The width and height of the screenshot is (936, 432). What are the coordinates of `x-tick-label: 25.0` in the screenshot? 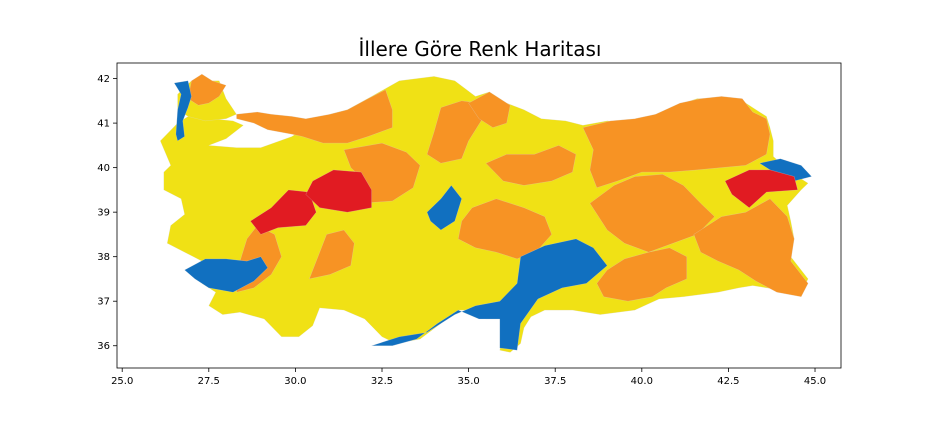 It's located at (122, 381).